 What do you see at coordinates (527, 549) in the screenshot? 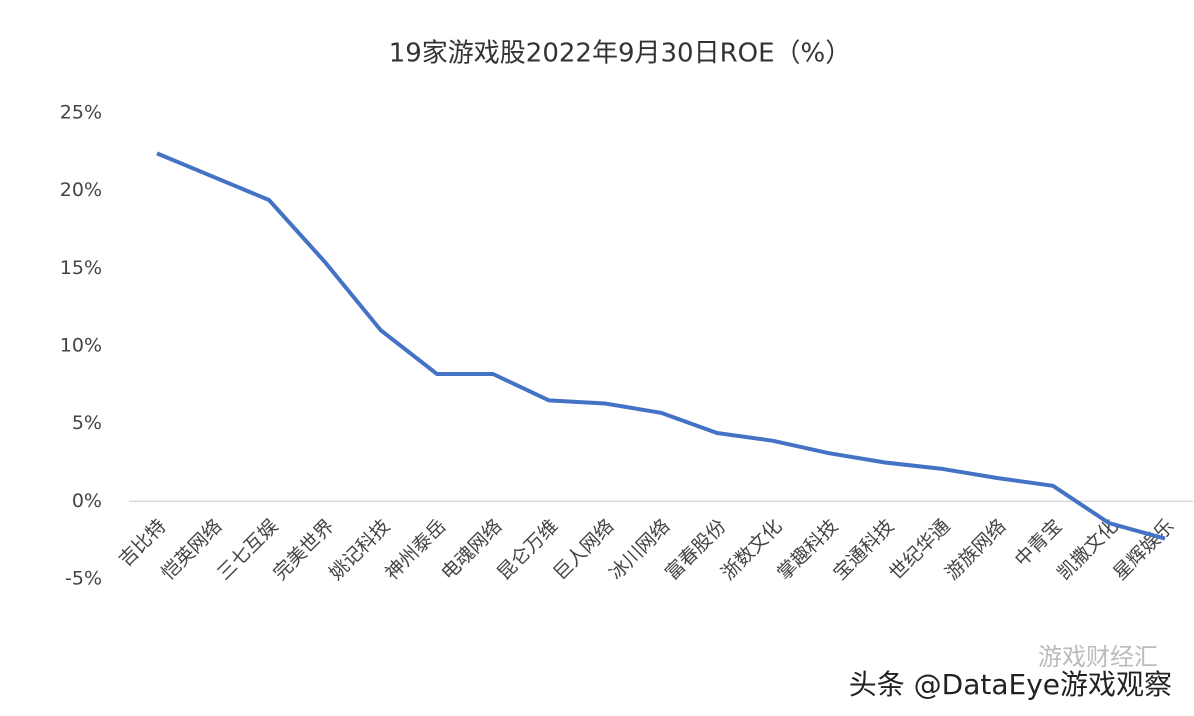
I see `x-tick-label: 昆仑万维` at bounding box center [527, 549].